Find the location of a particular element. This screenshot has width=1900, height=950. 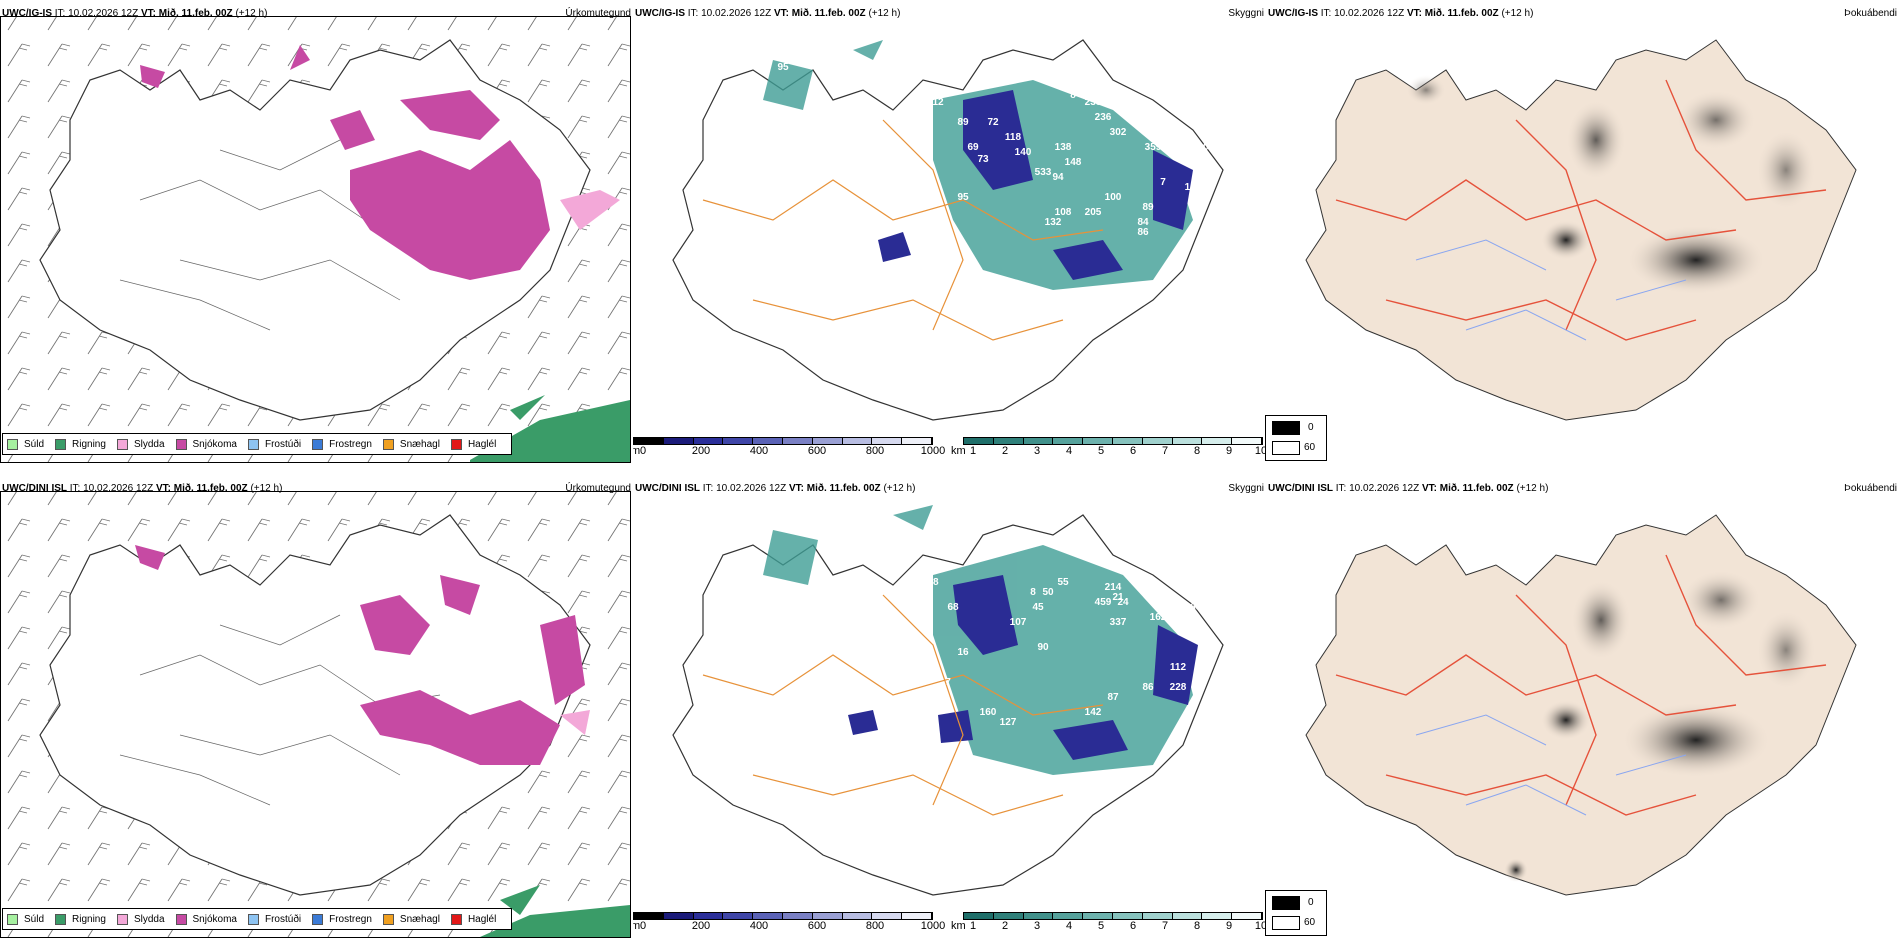

fog-index-key-row2: 0 60 is located at coordinates (1296, 913).